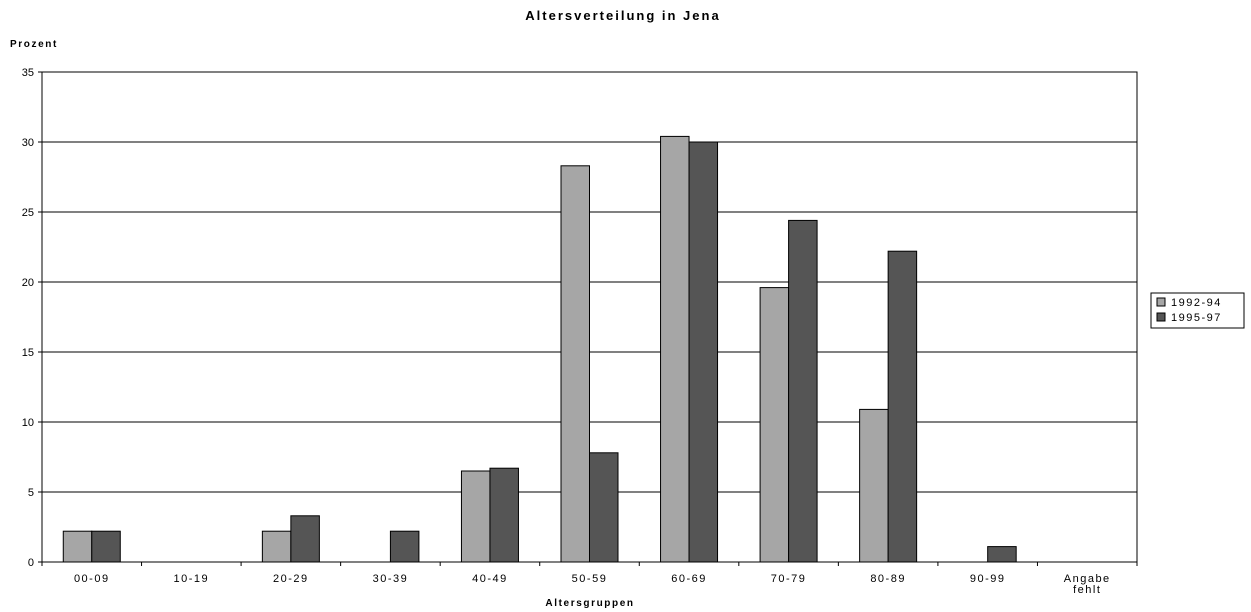  I want to click on x-tick-label: 80-89, so click(888, 579).